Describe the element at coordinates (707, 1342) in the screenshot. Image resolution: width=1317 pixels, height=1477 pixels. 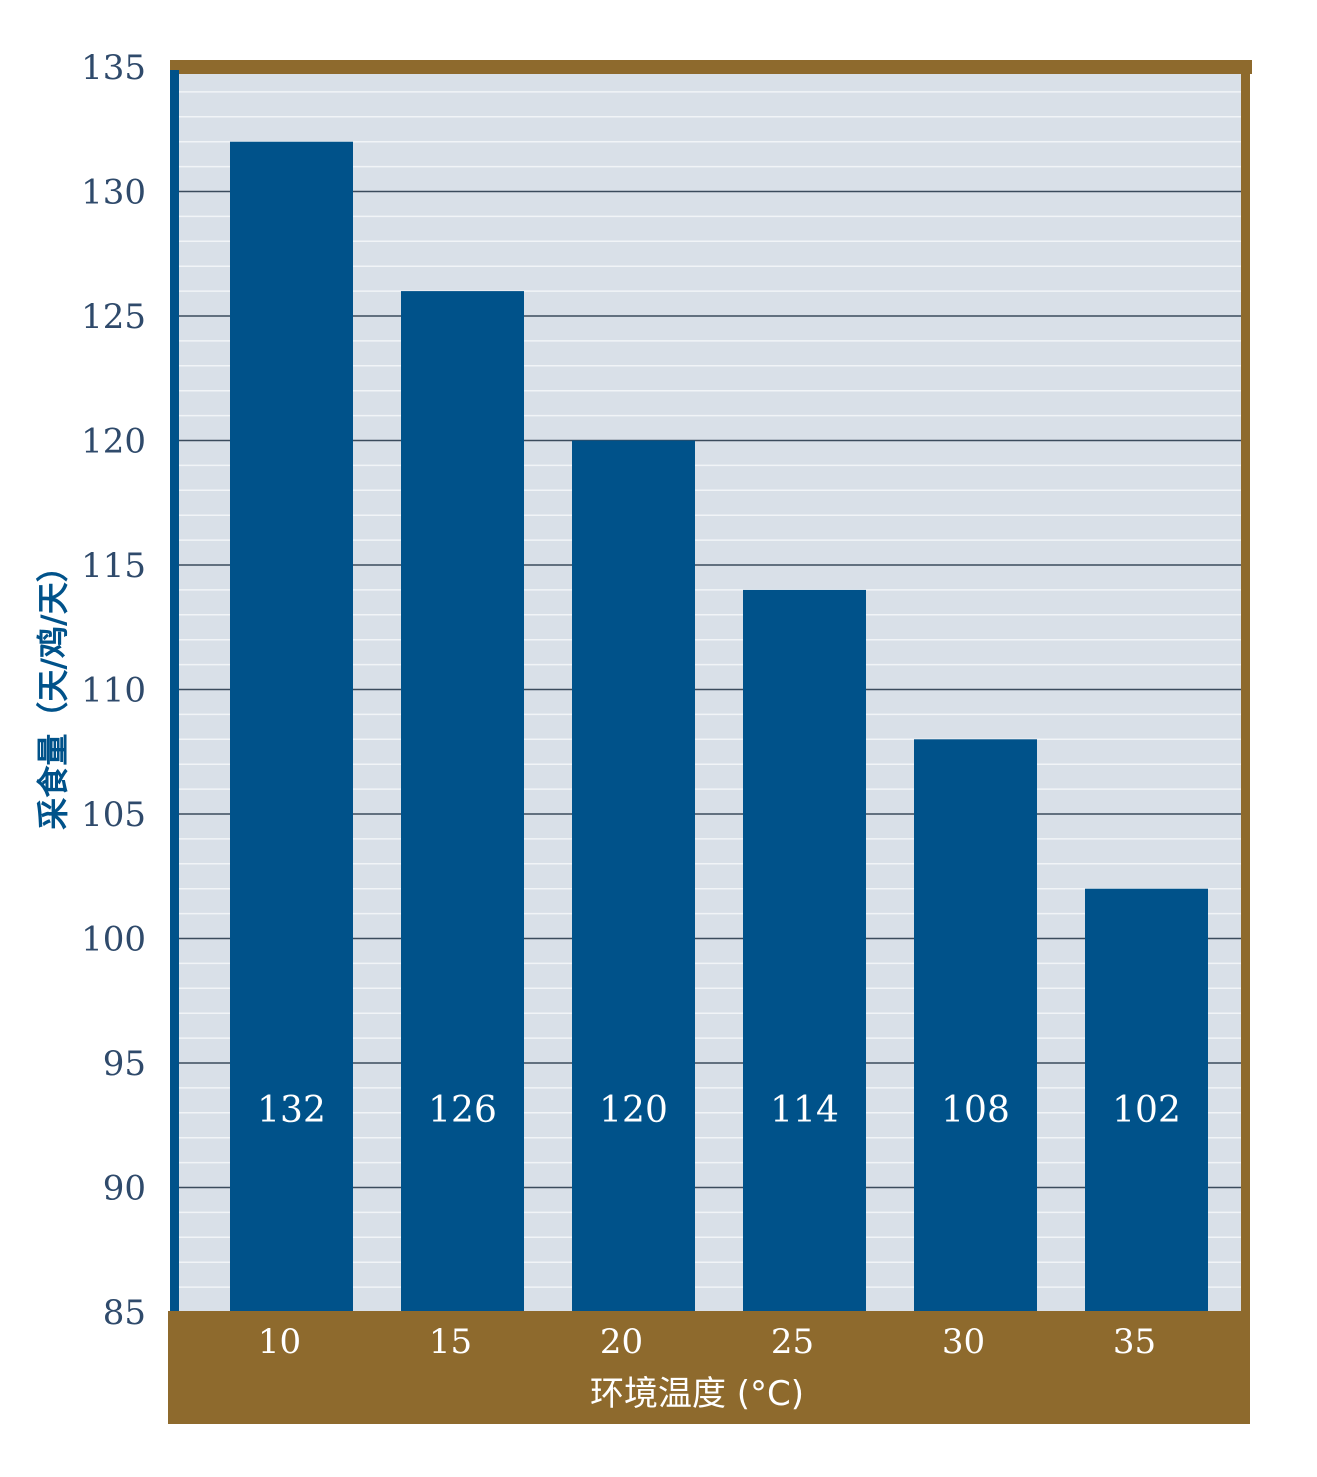
I see `x-tick-labels: 10 15 20 25 30 35` at that location.